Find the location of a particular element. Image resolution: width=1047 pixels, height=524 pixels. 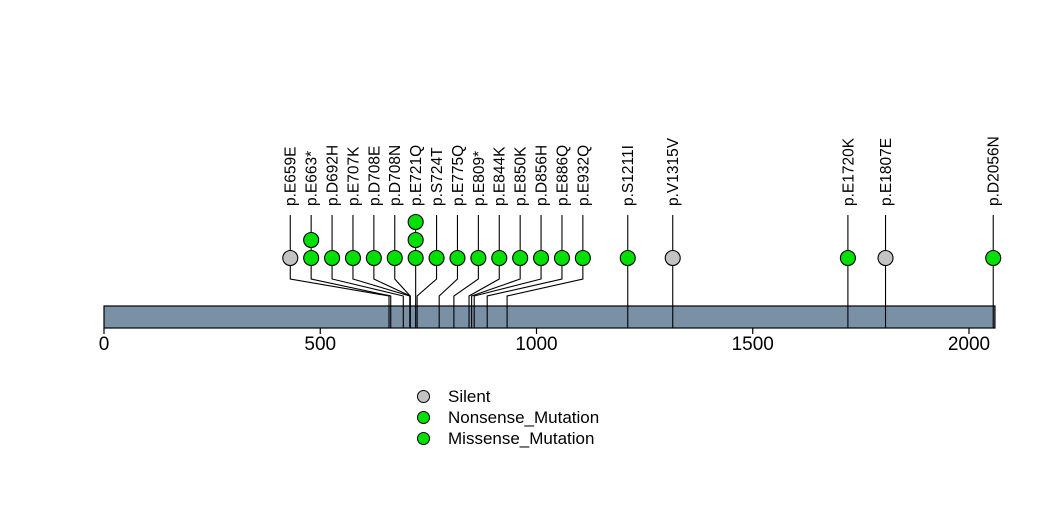

mutation-label: p.E663* is located at coordinates (312, 178).